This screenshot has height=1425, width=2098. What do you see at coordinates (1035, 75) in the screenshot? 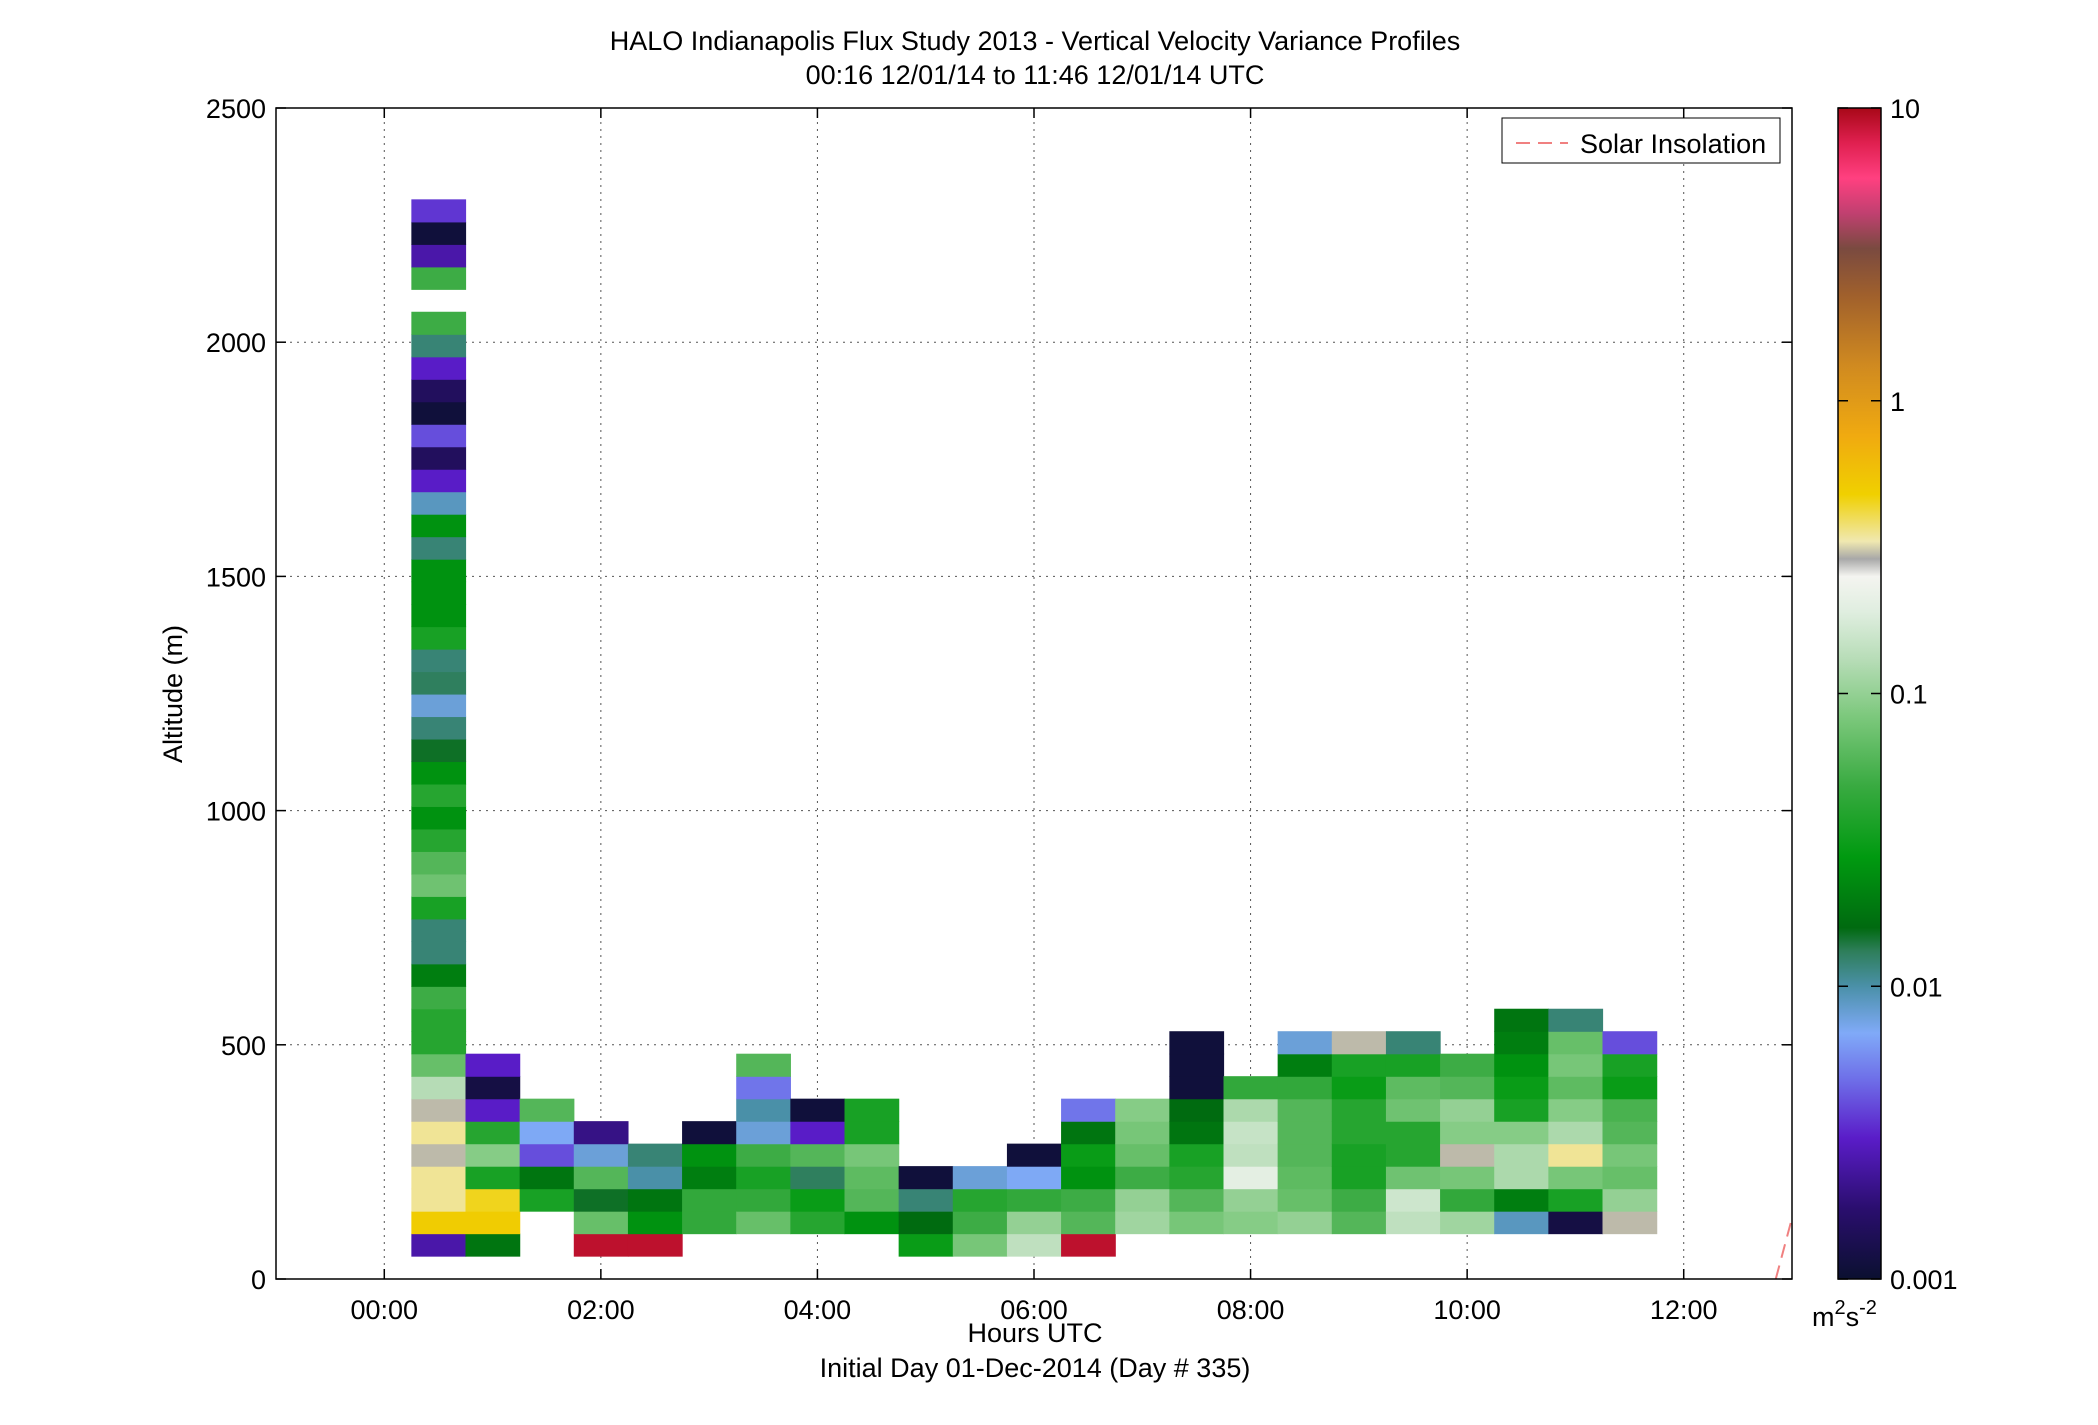
I see `chart-subtitle: 00:16 12/01/14 to 11:46 12/01/14 UTC` at bounding box center [1035, 75].